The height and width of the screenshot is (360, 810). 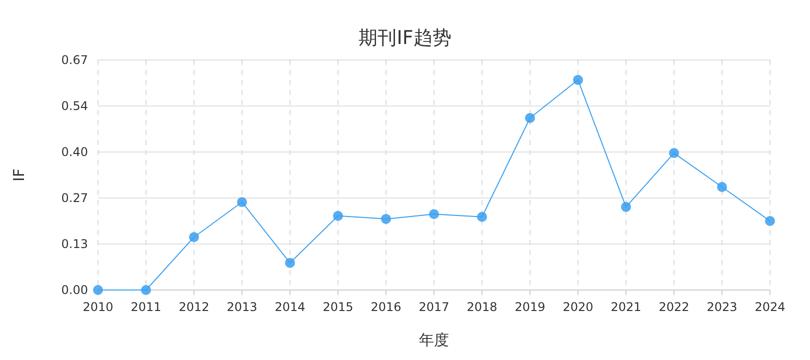 I want to click on x-tick-label: 2018, so click(x=482, y=307).